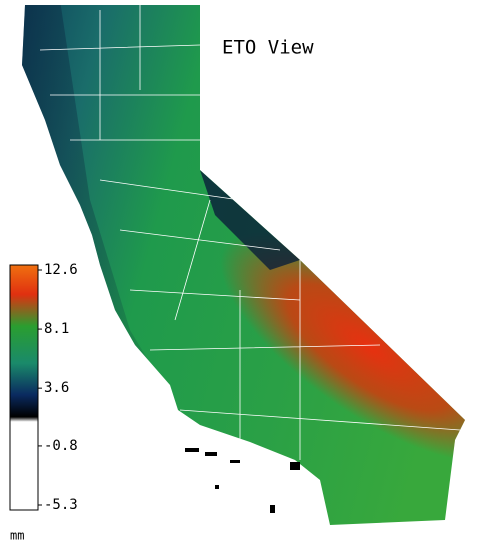 Image resolution: width=500 pixels, height=550 pixels. Describe the element at coordinates (61, 505) in the screenshot. I see `legend-tick-label: -5.3` at that location.